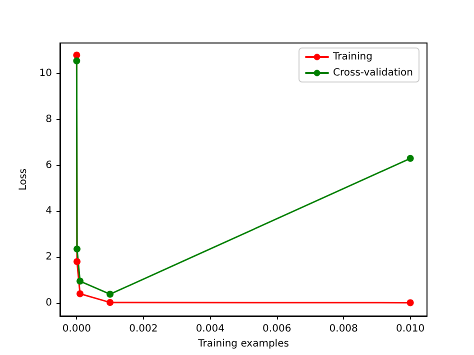 This screenshot has width=474, height=355. I want to click on y-tick-label: 0, so click(49, 302).